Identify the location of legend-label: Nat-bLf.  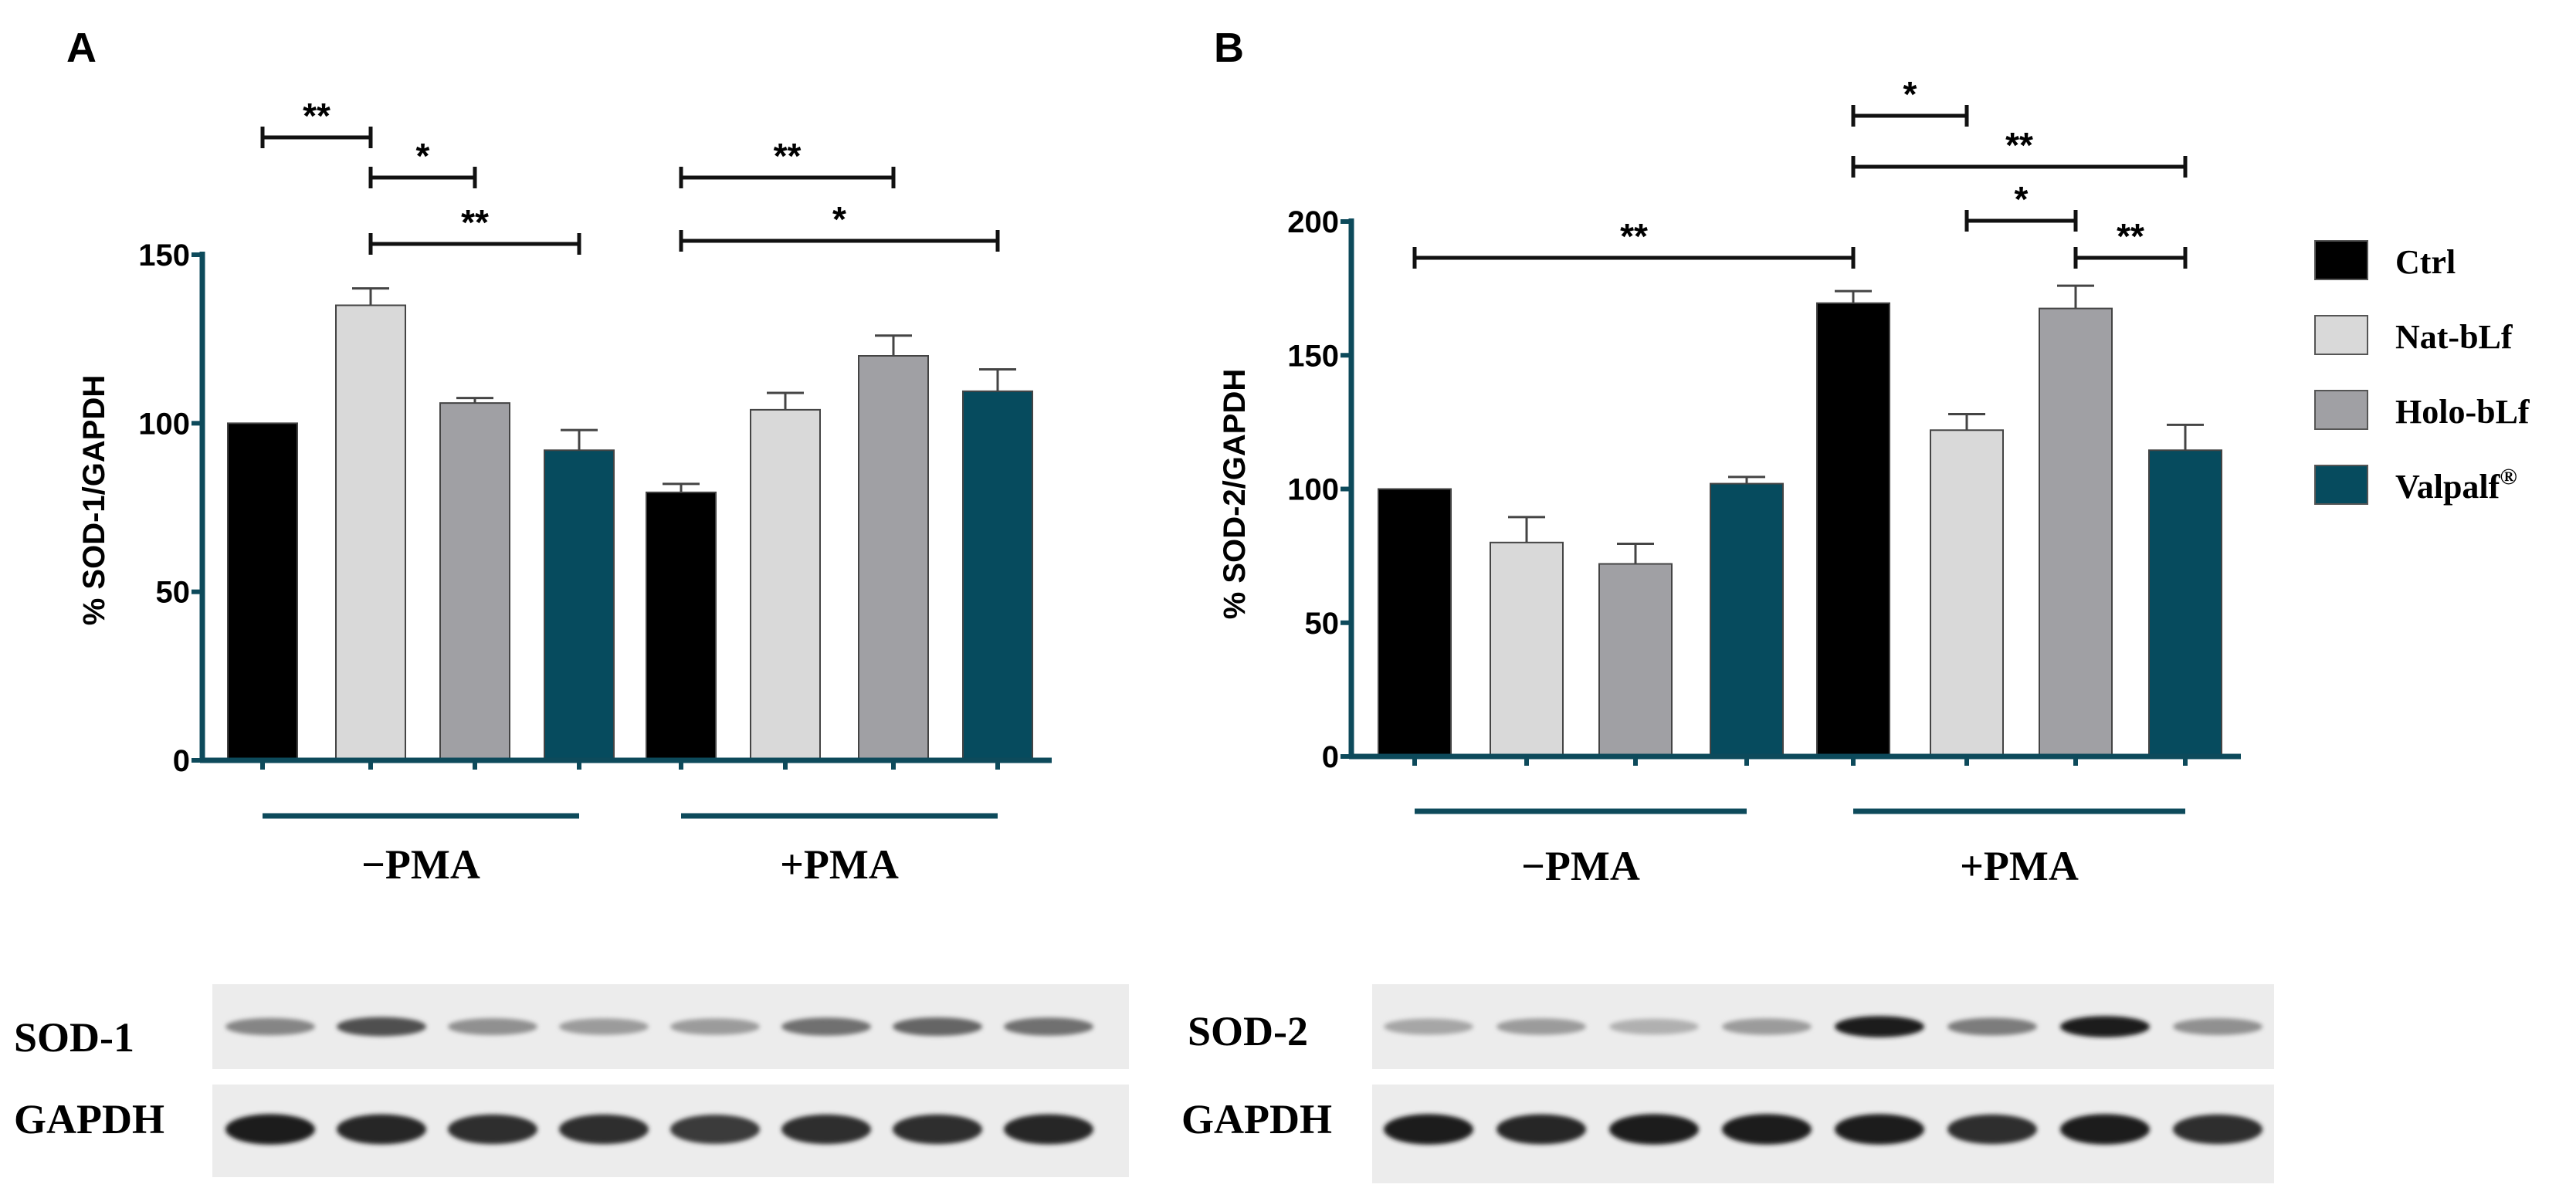
(2454, 337).